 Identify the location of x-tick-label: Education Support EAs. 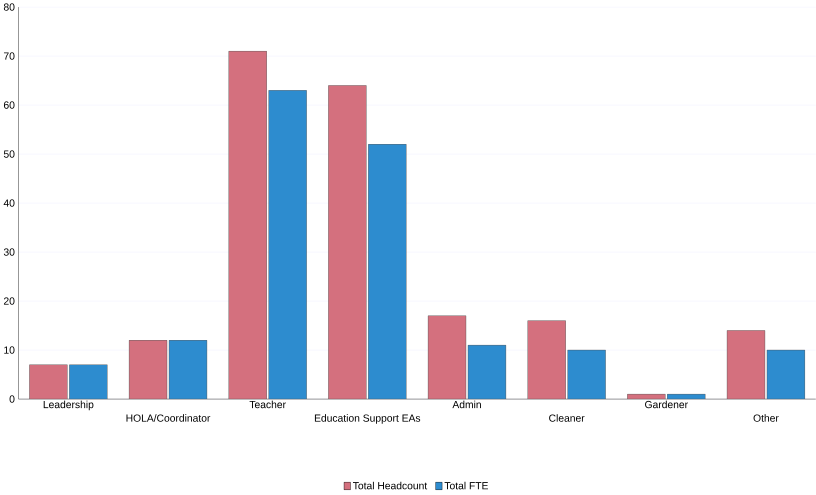
(367, 419).